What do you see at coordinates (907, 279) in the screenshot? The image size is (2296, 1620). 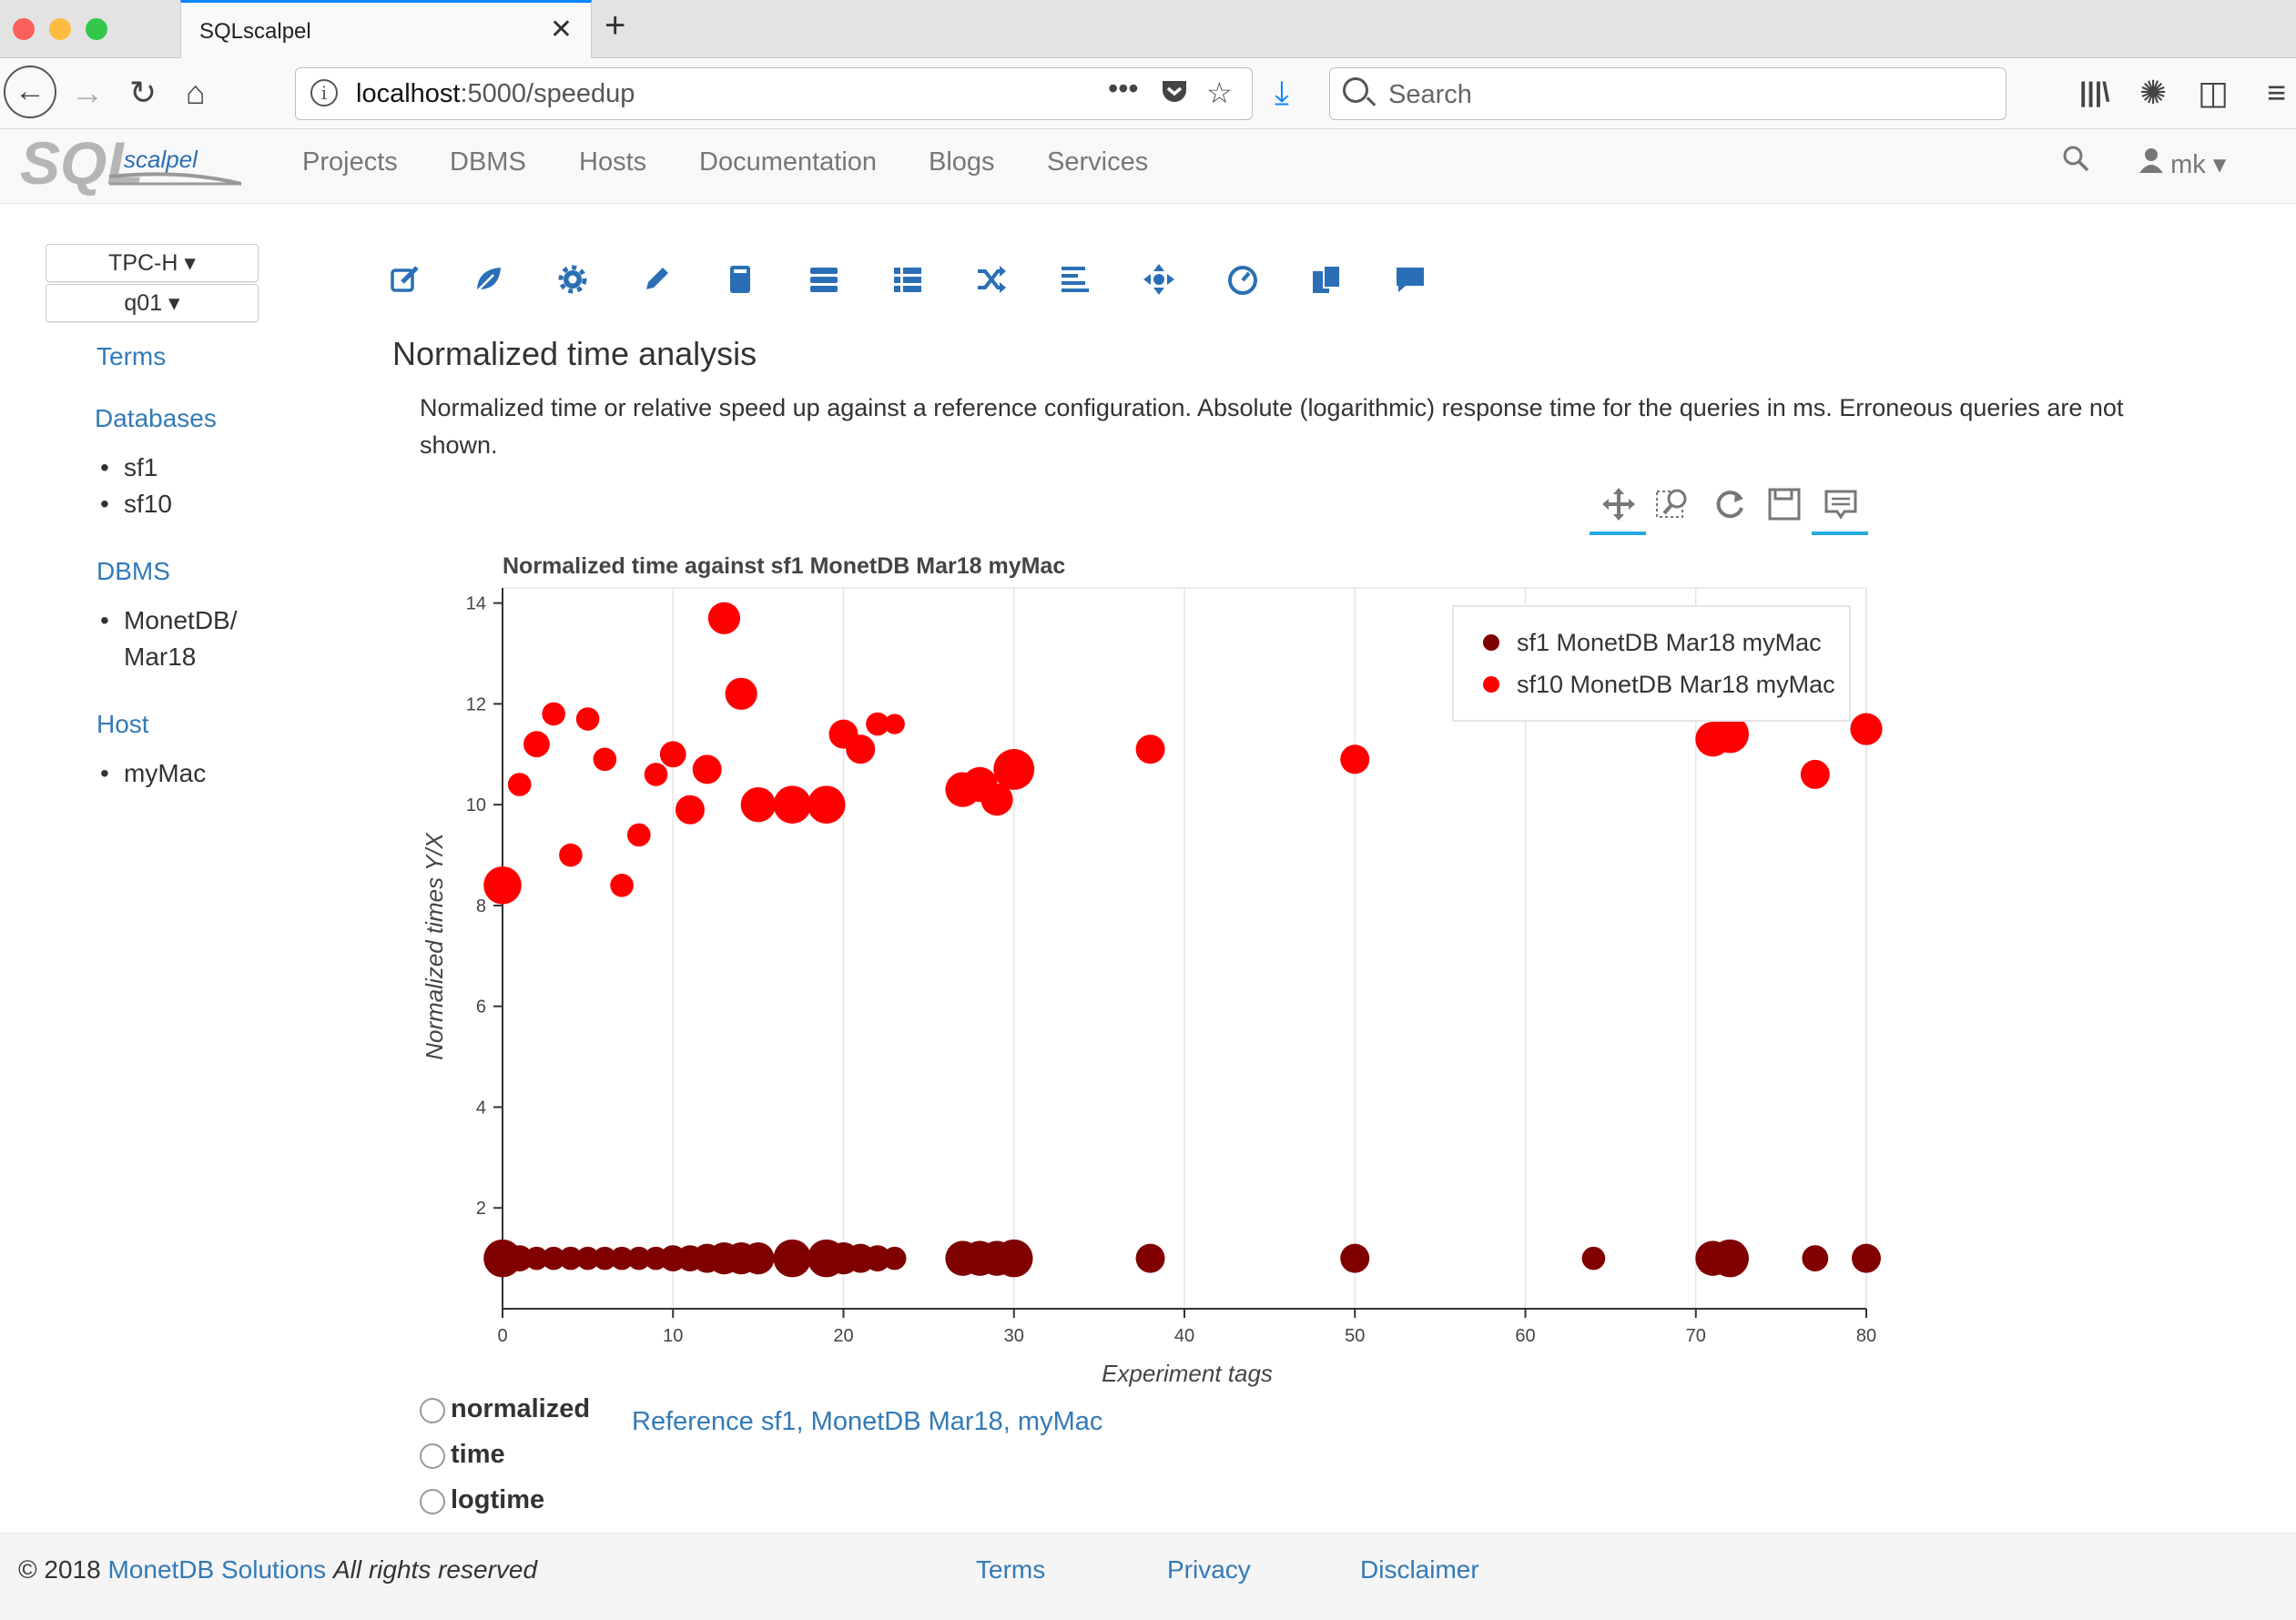 I see `list-icon` at bounding box center [907, 279].